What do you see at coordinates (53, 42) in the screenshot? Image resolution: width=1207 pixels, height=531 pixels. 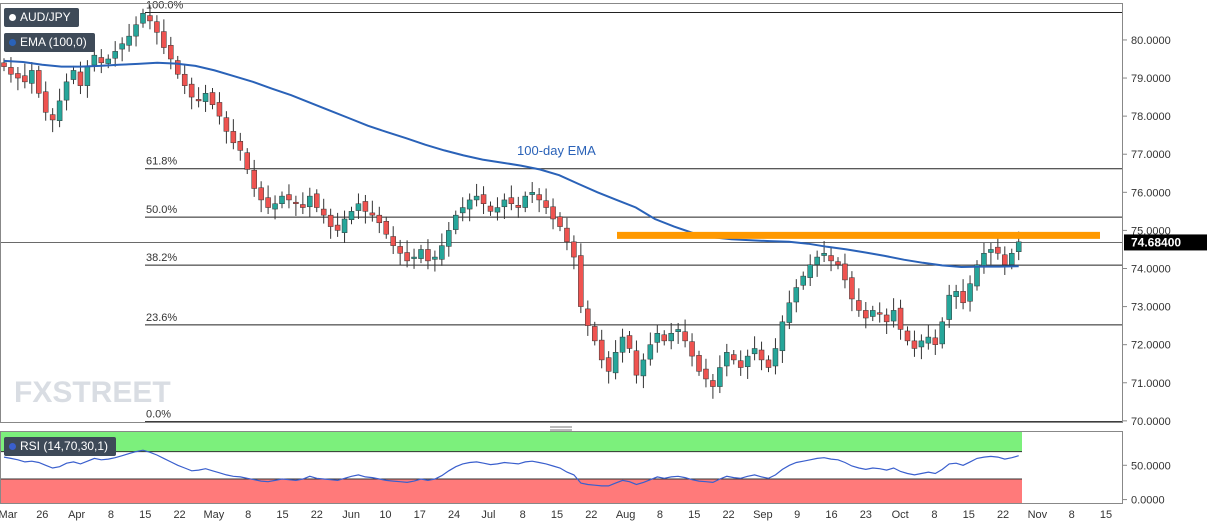 I see `ema-label: EMA (100,0)` at bounding box center [53, 42].